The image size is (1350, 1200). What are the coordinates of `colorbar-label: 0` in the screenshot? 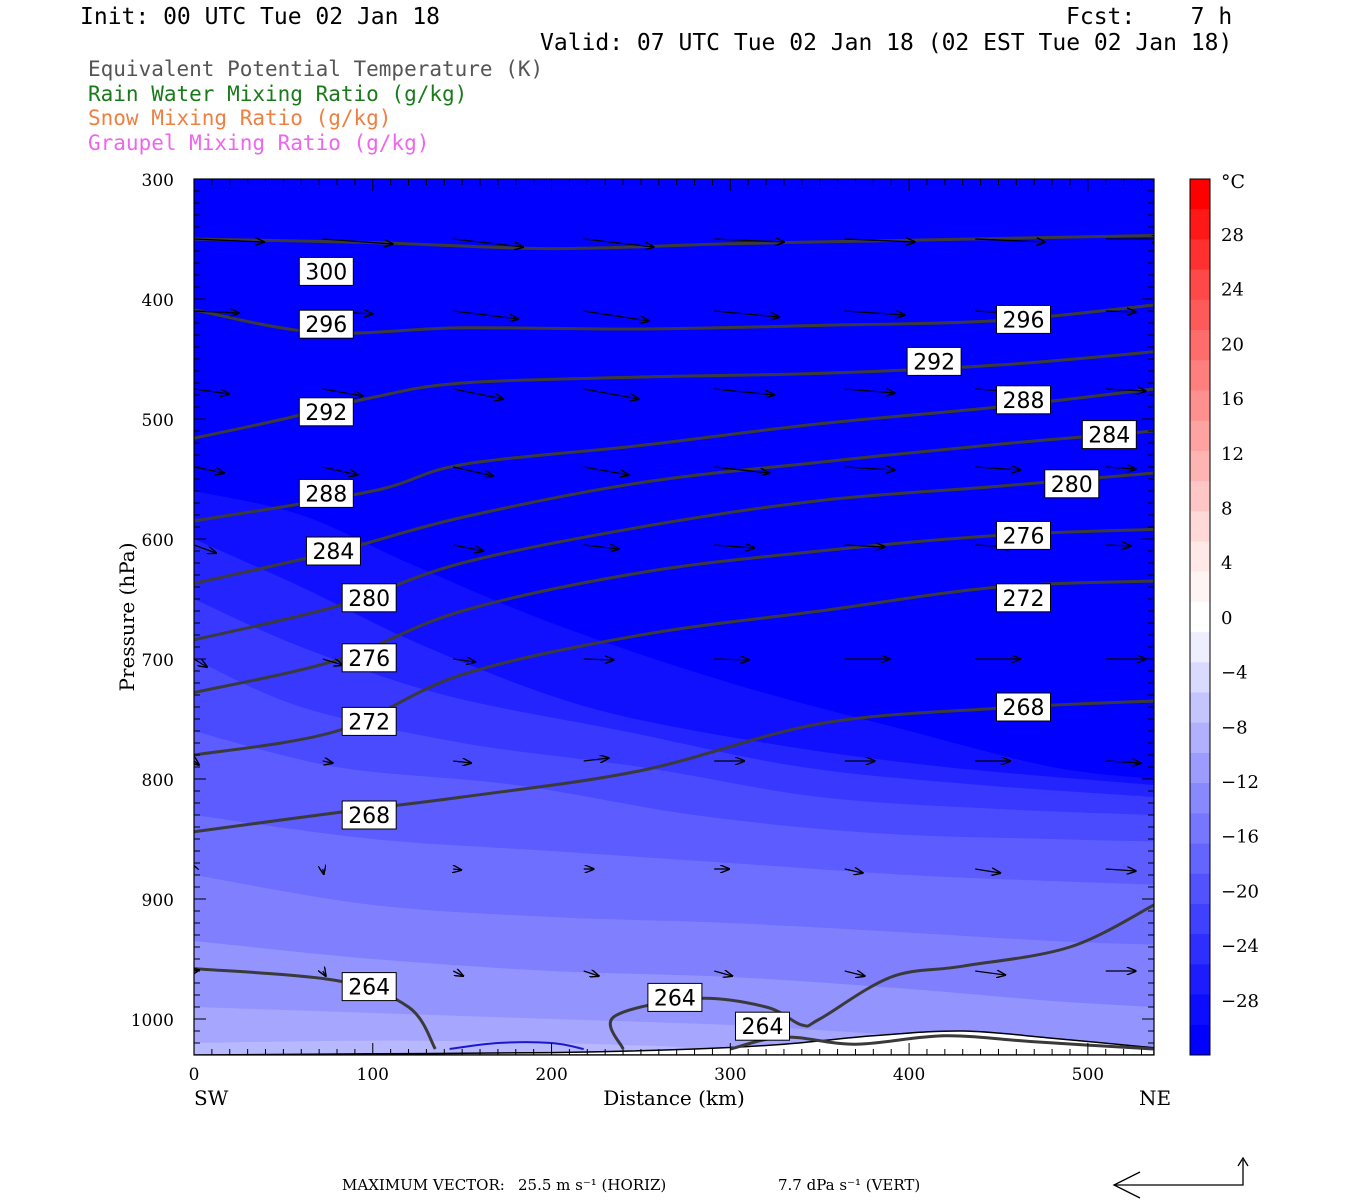 It's located at (1226, 618).